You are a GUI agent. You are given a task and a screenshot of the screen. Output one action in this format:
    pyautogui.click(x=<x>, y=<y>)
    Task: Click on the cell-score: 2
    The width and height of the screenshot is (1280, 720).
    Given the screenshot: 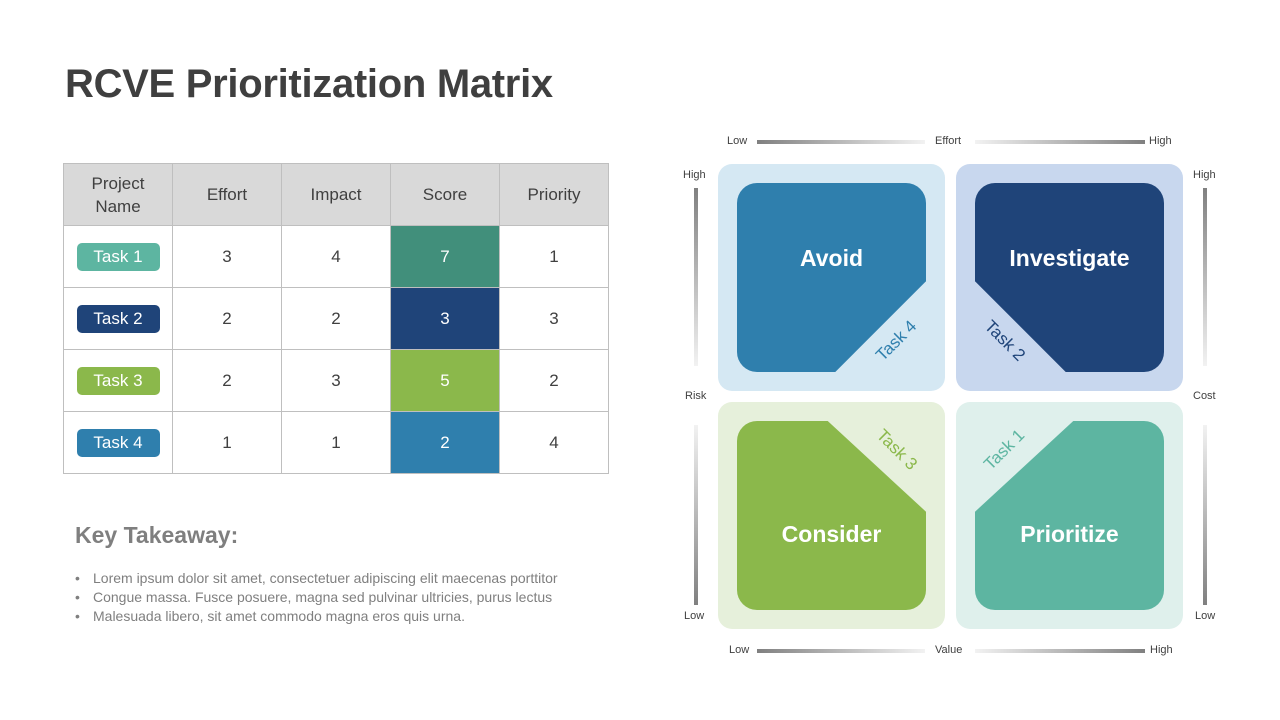 What is the action you would take?
    pyautogui.click(x=445, y=442)
    